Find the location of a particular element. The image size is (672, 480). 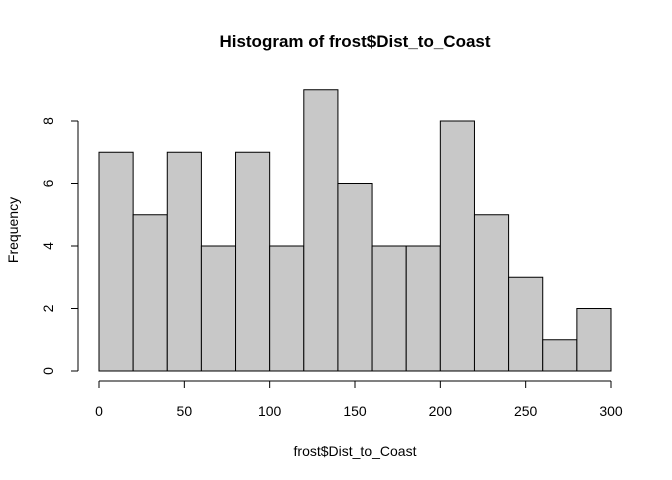

y-tick-label: 0 is located at coordinates (48, 371).